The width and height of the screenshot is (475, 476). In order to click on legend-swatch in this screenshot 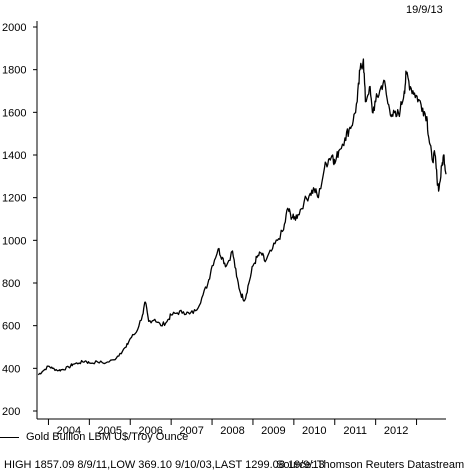, I will do `click(9, 437)`.